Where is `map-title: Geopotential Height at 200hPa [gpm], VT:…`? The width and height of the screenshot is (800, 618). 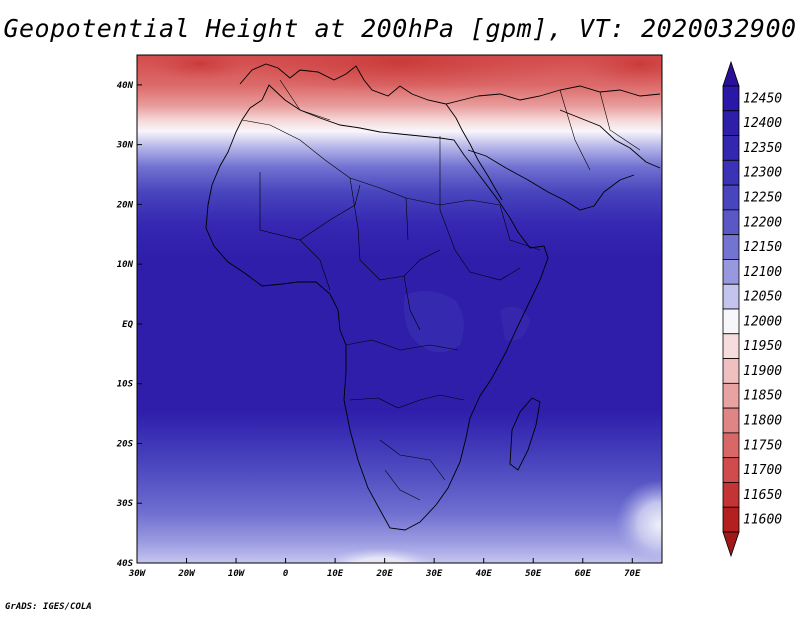
map-title: Geopotential Height at 200hPa [gpm], VT:… is located at coordinates (400, 28).